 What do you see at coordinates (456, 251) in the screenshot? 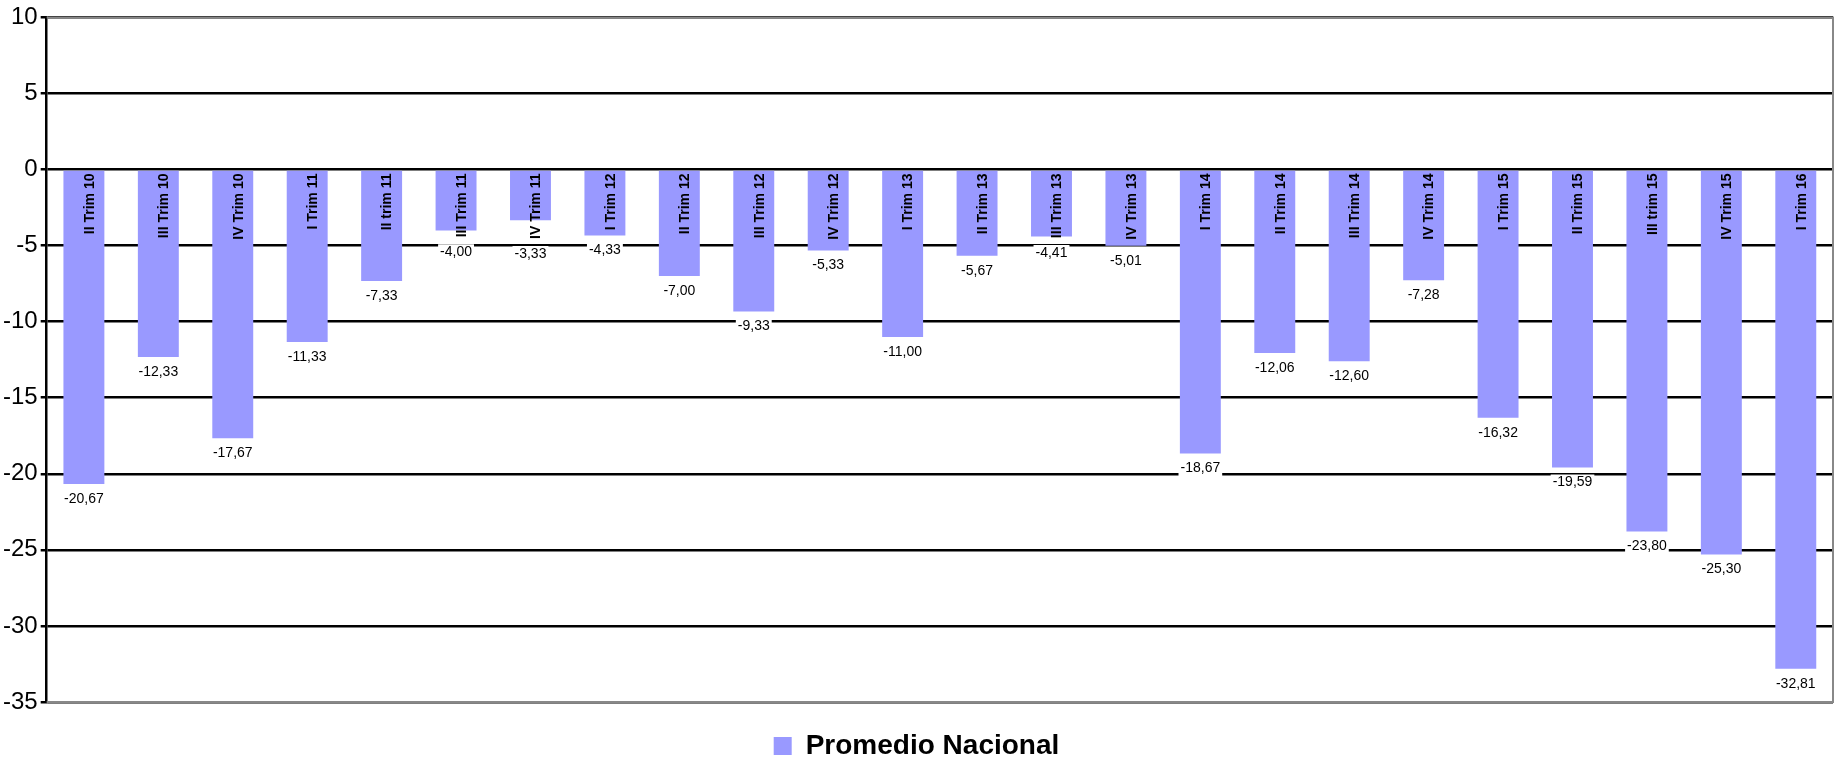
I see `data-label: -4,00` at bounding box center [456, 251].